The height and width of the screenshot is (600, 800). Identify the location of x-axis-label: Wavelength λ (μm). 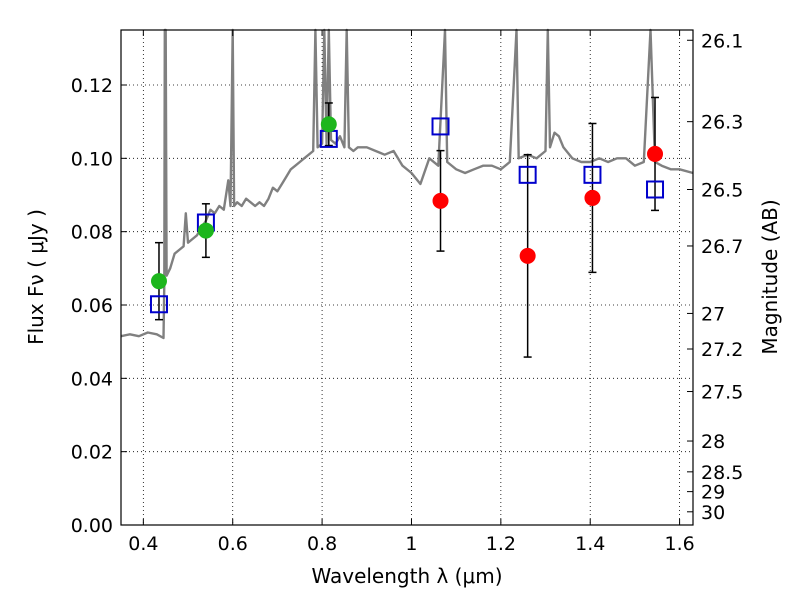
(406, 576).